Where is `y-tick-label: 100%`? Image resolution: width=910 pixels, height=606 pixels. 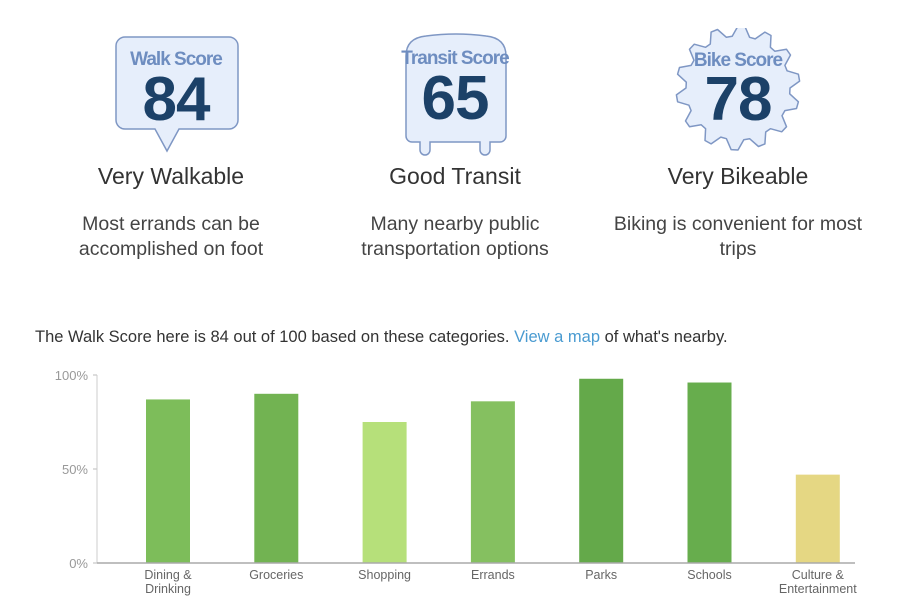
y-tick-label: 100% is located at coordinates (72, 375).